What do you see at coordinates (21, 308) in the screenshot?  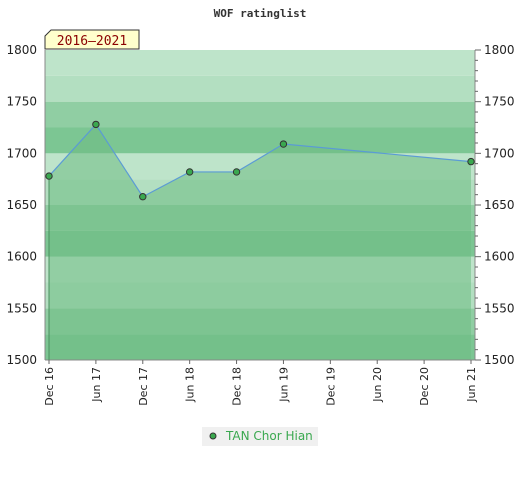 I see `y-tick-label-left: 1550` at bounding box center [21, 308].